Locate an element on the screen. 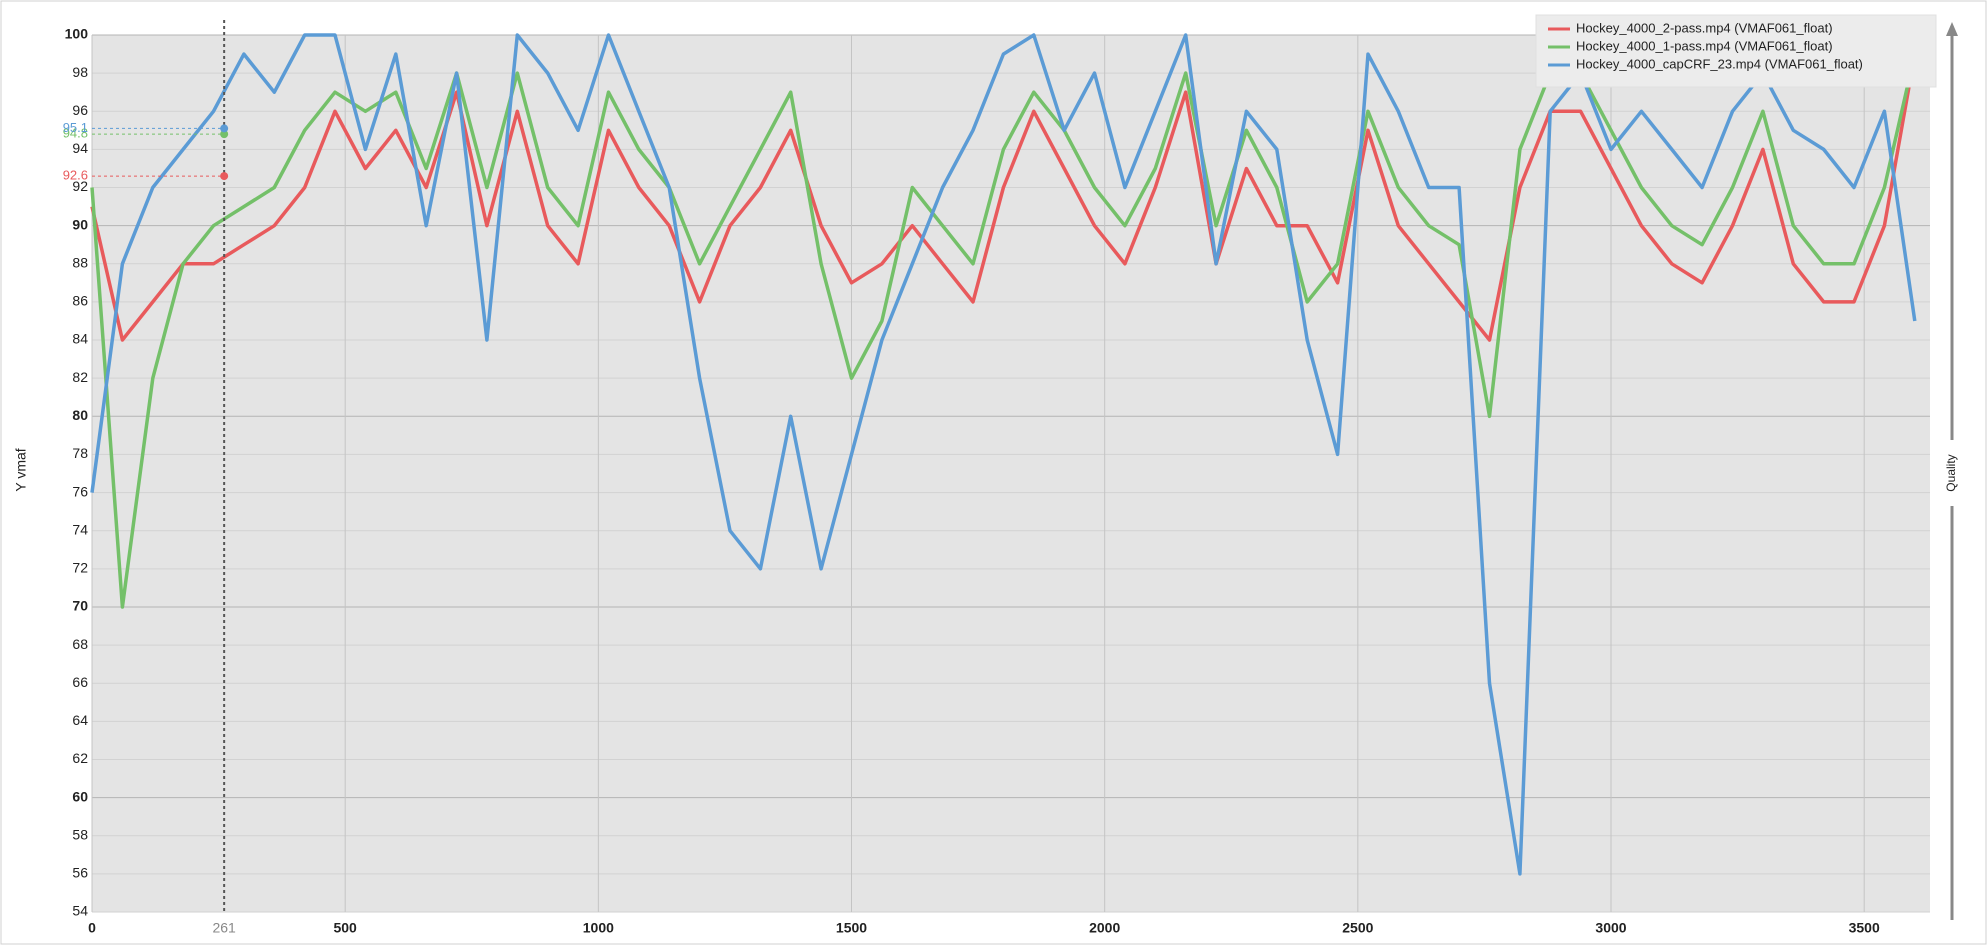 The height and width of the screenshot is (945, 1987). y-tick-label: 58 is located at coordinates (80, 834).